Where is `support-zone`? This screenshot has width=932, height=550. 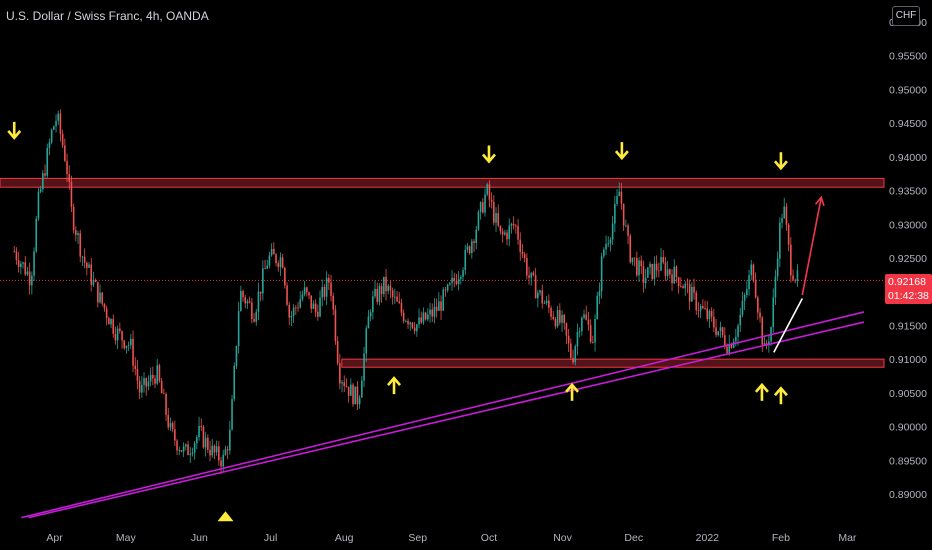
support-zone is located at coordinates (613, 363).